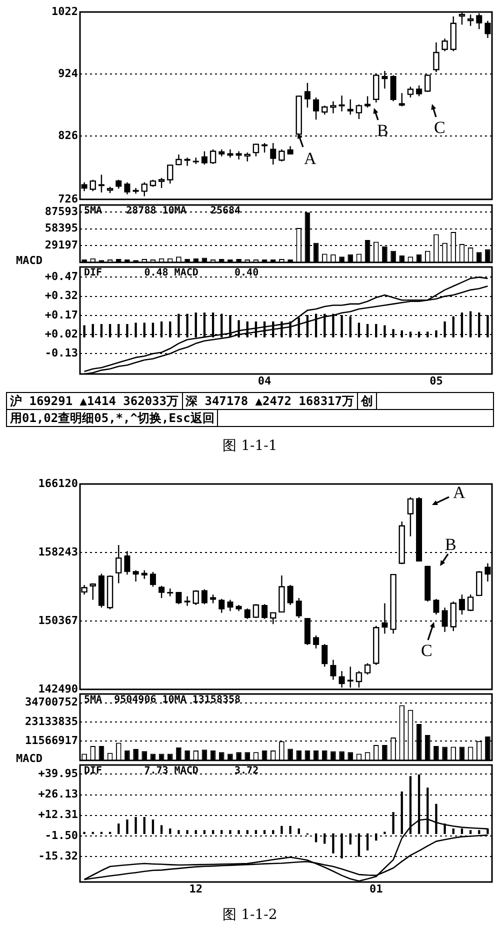 The width and height of the screenshot is (500, 933). Describe the element at coordinates (58, 483) in the screenshot. I see `y-tick-label: 166120` at that location.